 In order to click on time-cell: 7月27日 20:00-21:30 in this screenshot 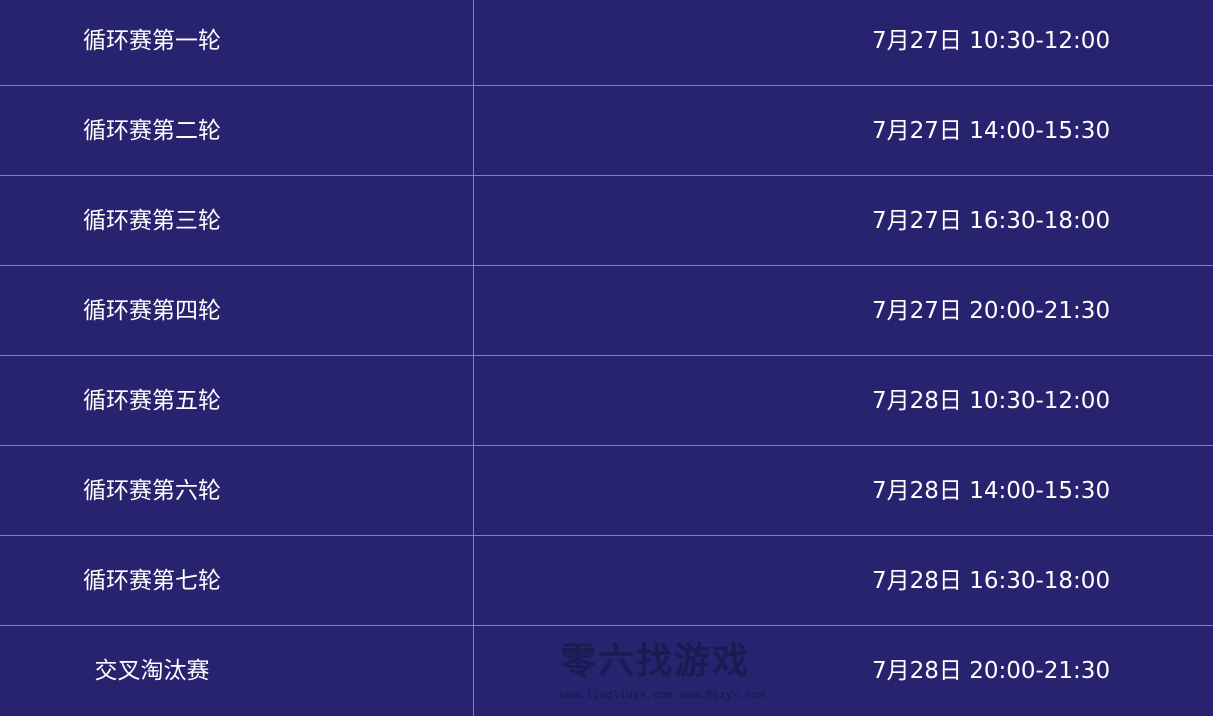, I will do `click(991, 310)`.